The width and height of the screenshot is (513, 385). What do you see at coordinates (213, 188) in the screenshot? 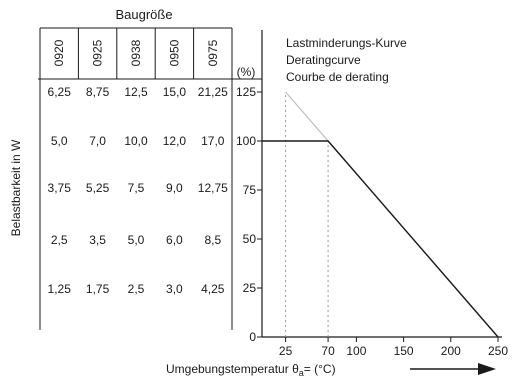
I see `power-value: 12,75` at bounding box center [213, 188].